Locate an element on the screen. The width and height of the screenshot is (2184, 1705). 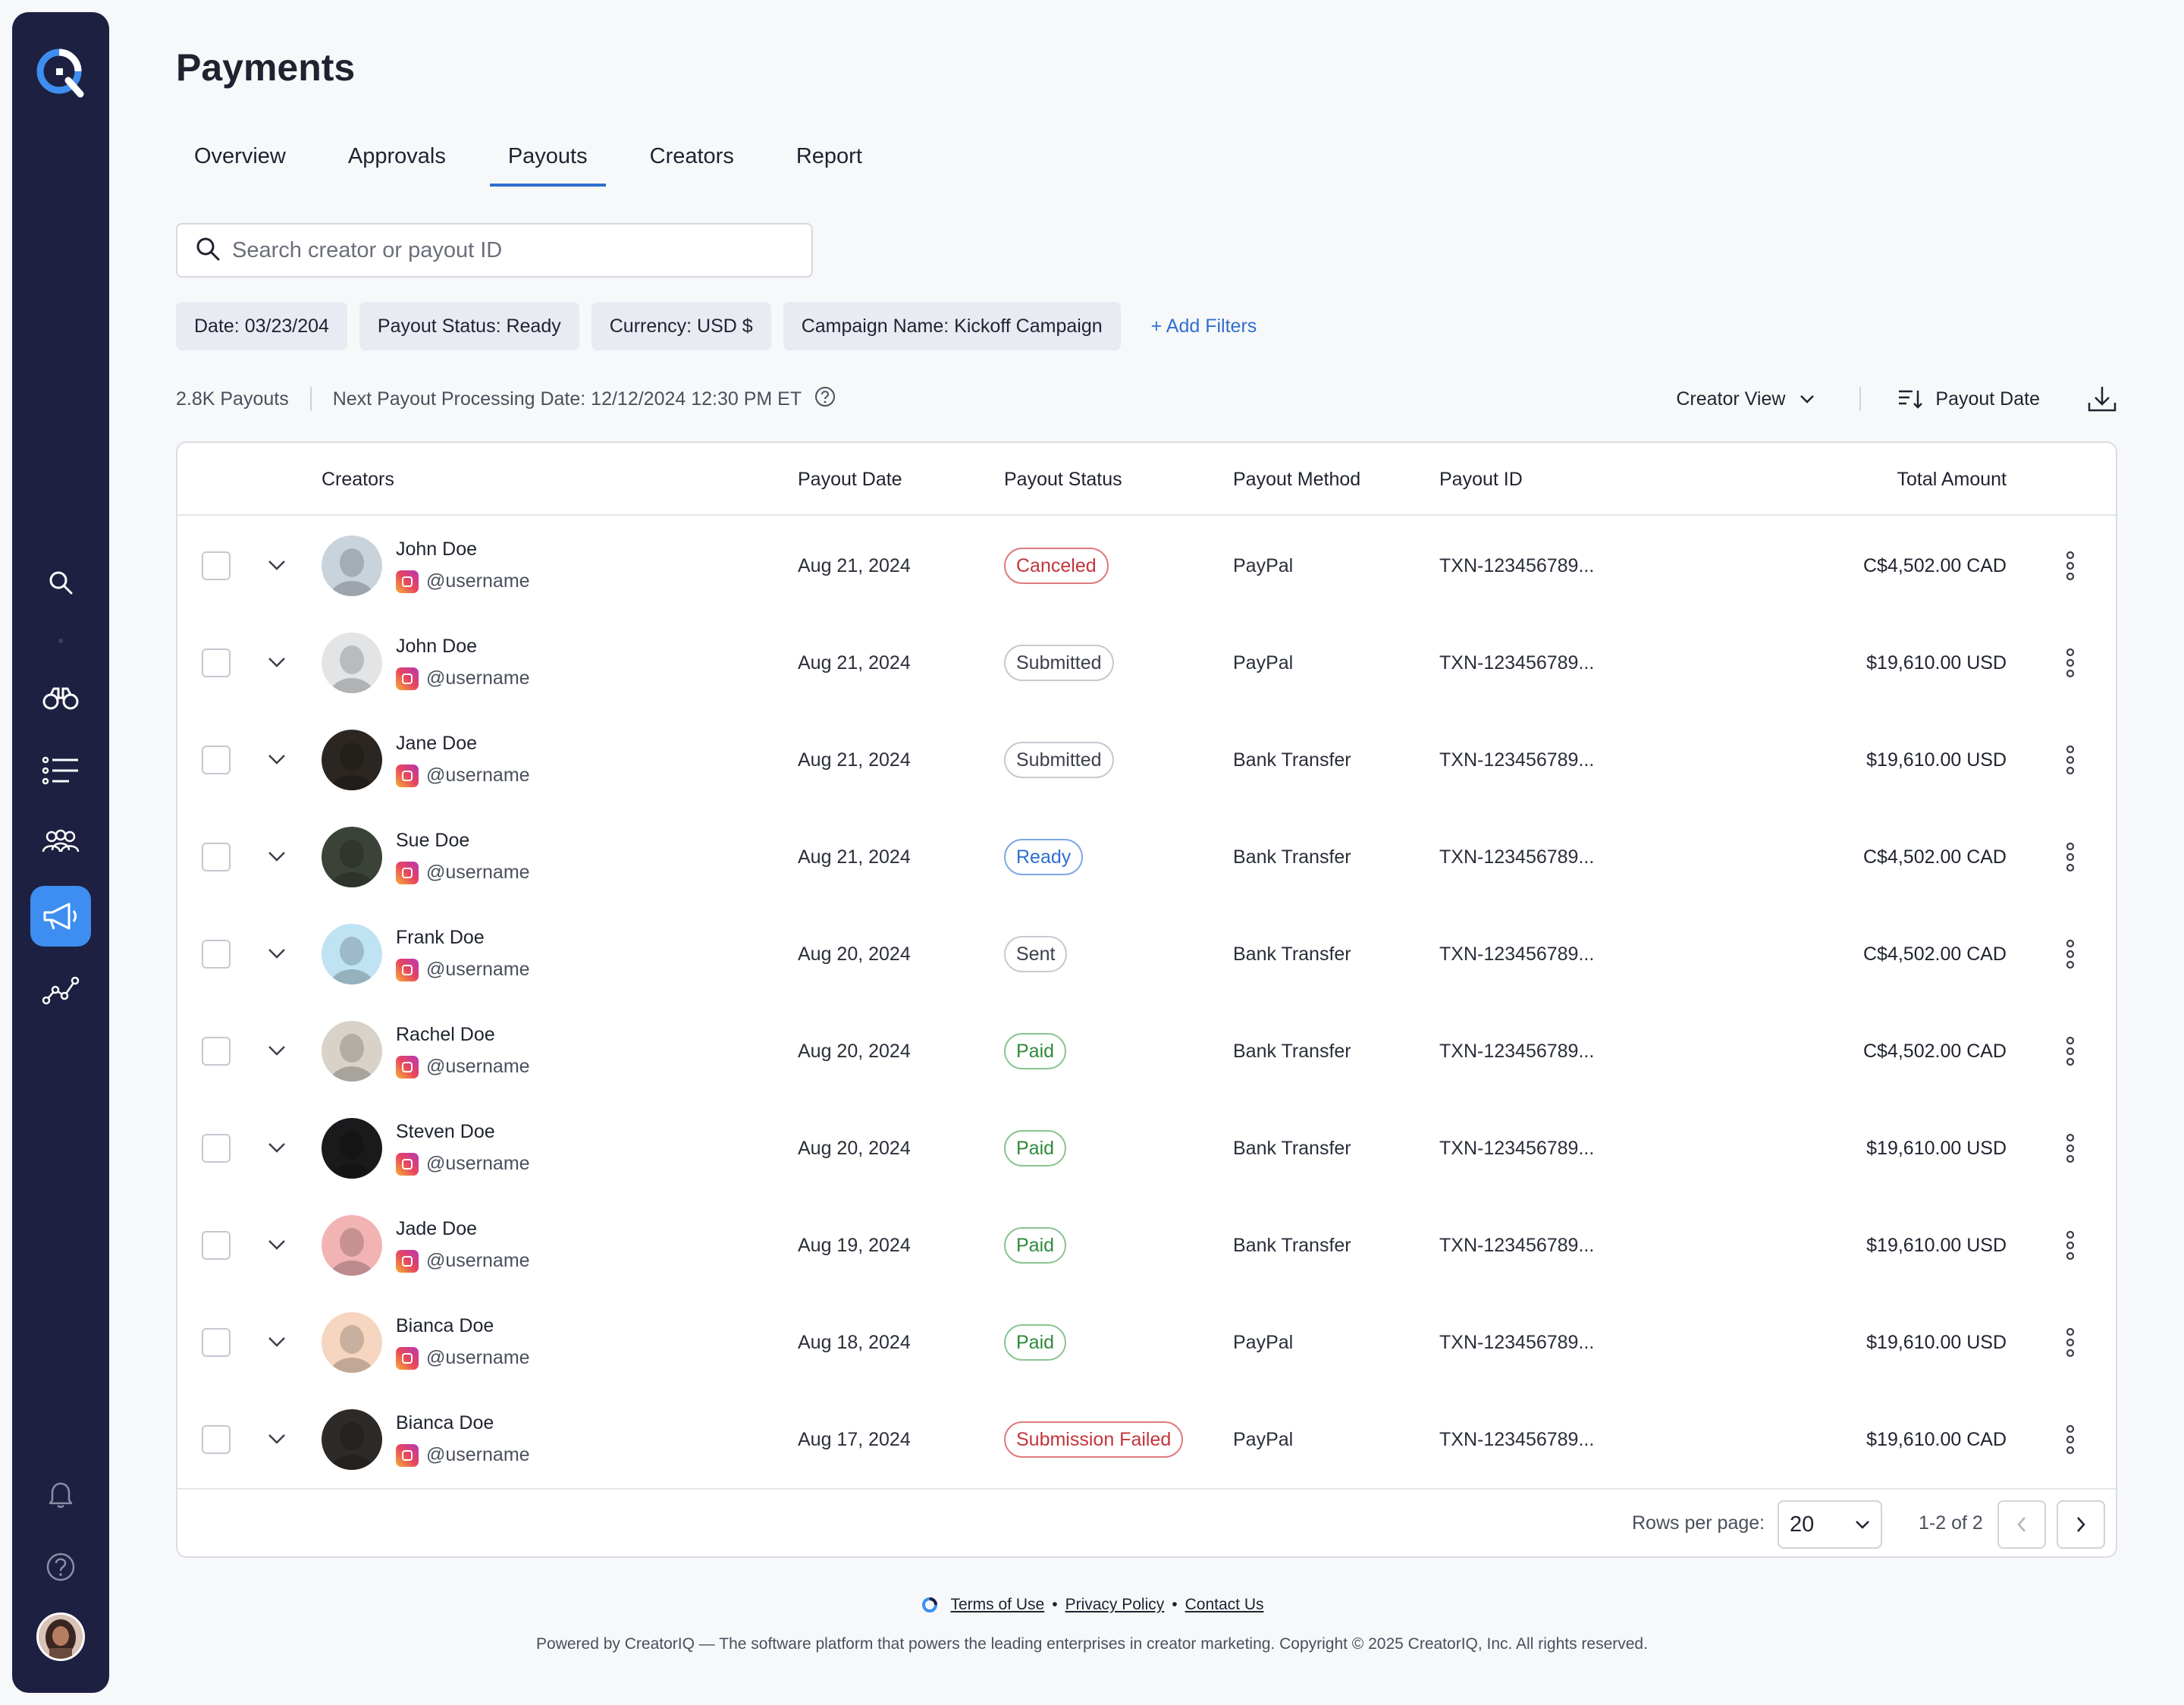
creator-view-dropdown: Creator View is located at coordinates (1745, 399).